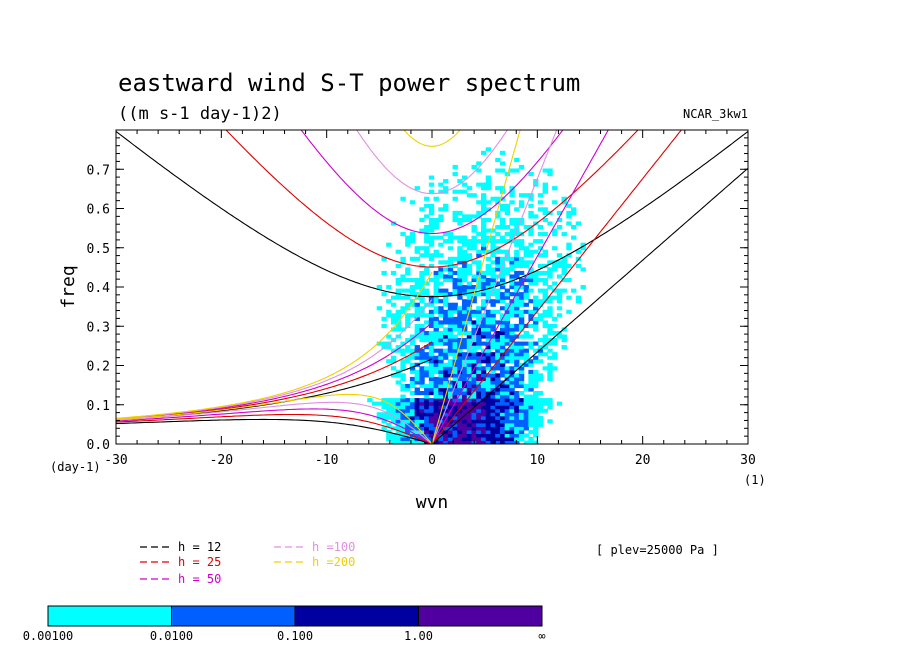 The height and width of the screenshot is (654, 904). Describe the element at coordinates (221, 460) in the screenshot. I see `x-tick-label: -20` at that location.